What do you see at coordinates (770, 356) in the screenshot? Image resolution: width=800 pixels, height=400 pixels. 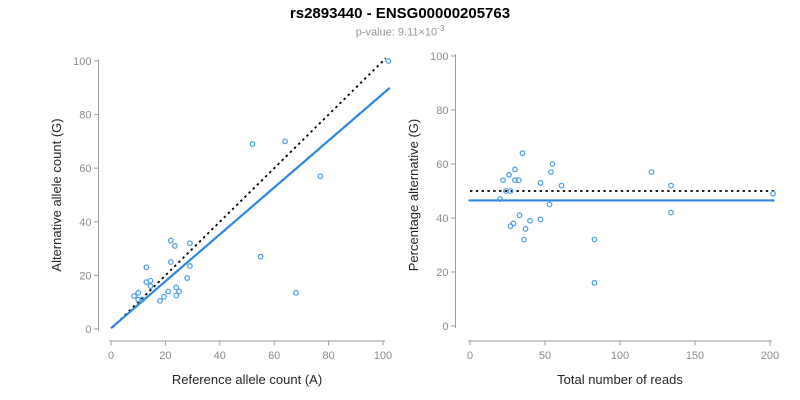 I see `right-x-tick-label: 200` at bounding box center [770, 356].